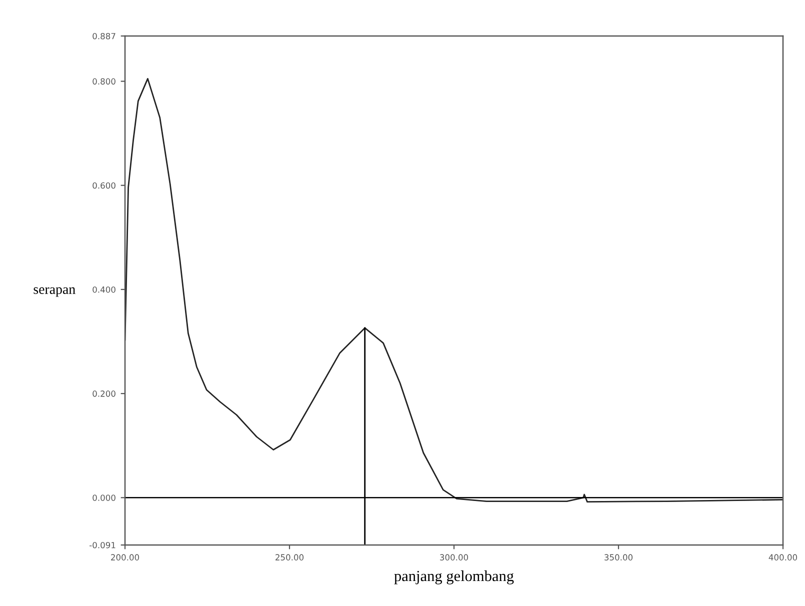  I want to click on y-tick-label: 0.600, so click(104, 185).